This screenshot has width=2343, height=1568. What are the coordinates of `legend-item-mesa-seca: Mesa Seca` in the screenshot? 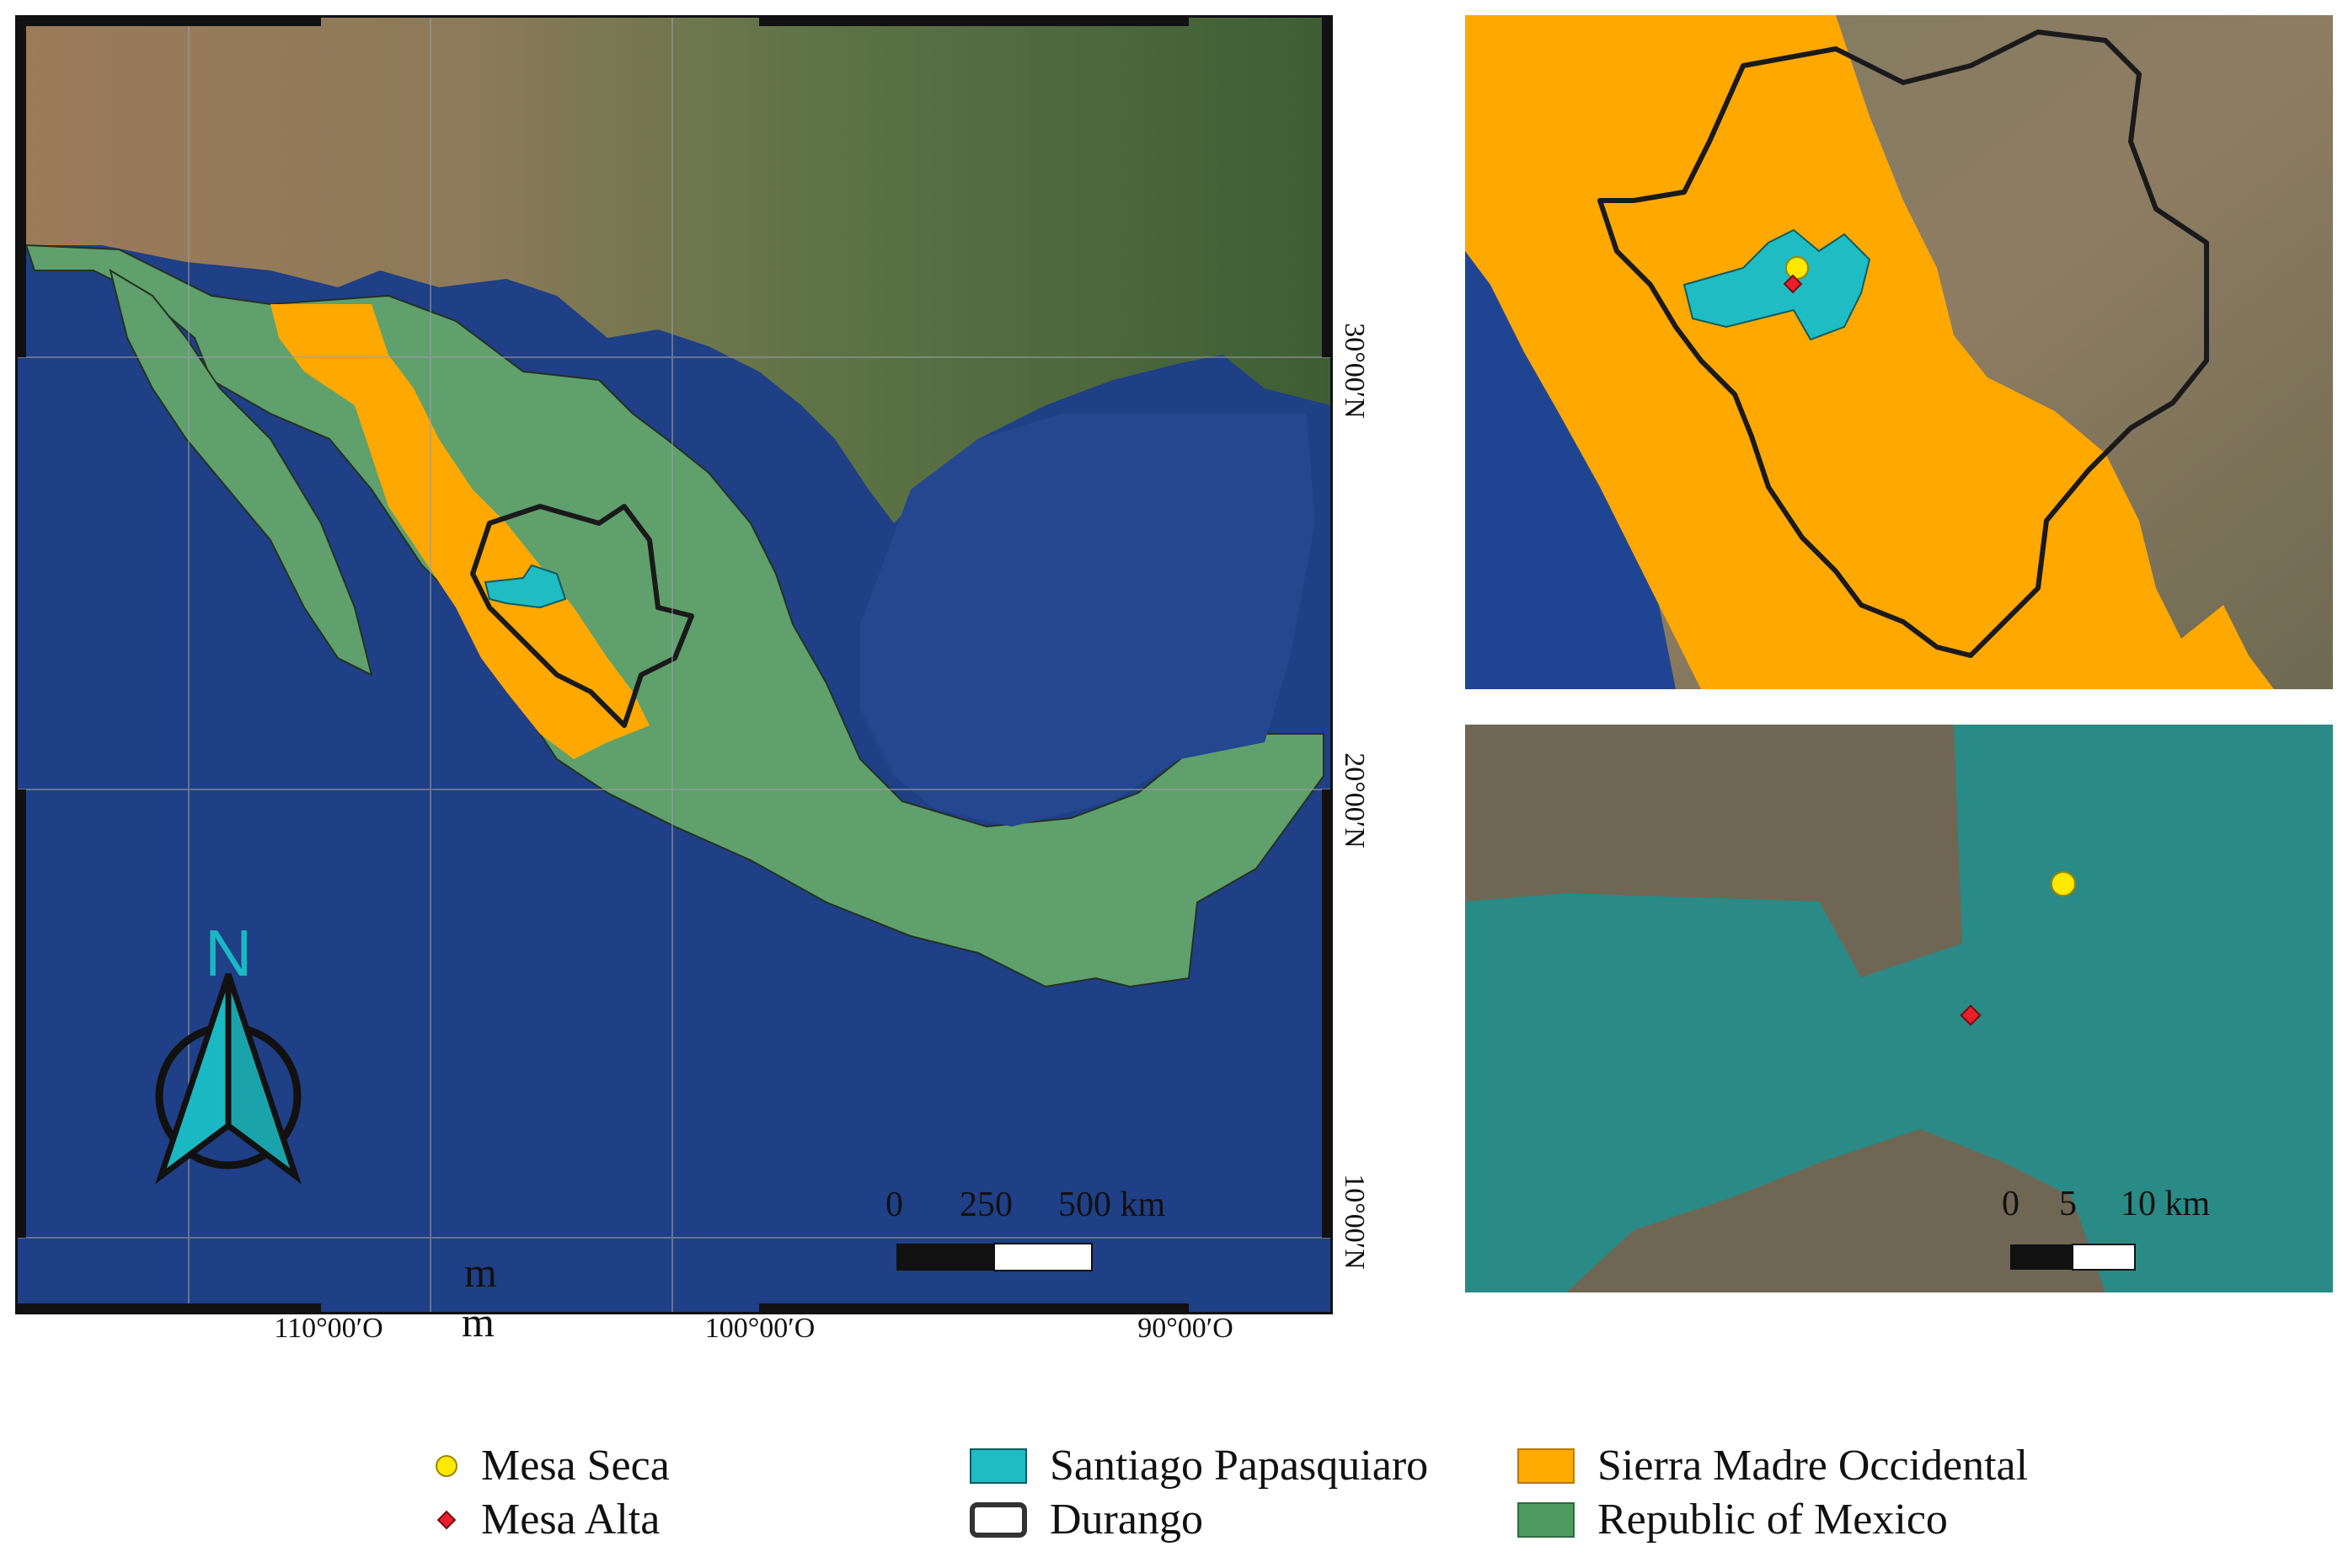 It's located at (552, 1465).